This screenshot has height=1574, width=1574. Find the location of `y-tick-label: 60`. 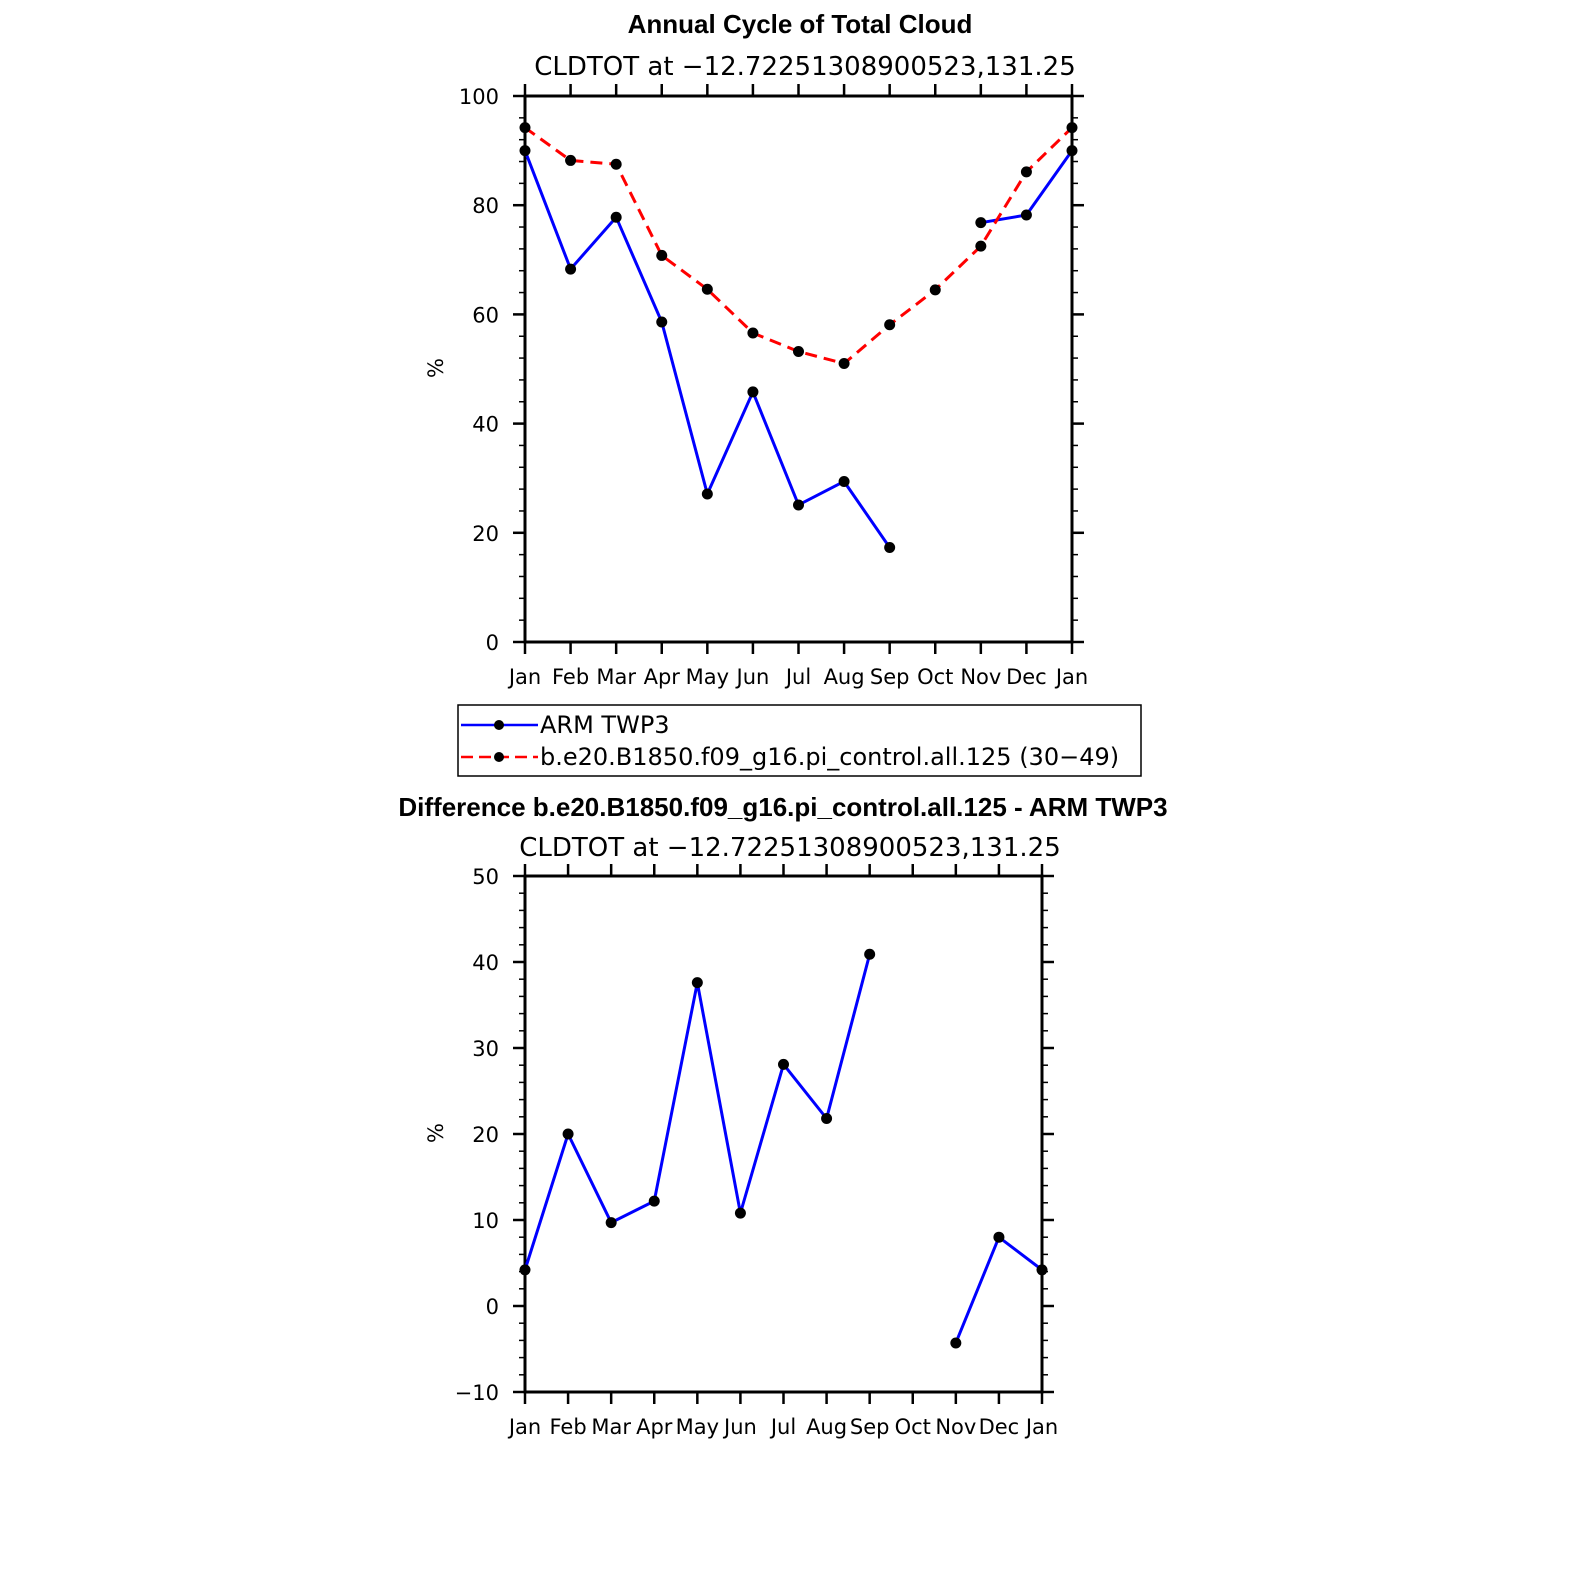

y-tick-label: 60 is located at coordinates (485, 315).